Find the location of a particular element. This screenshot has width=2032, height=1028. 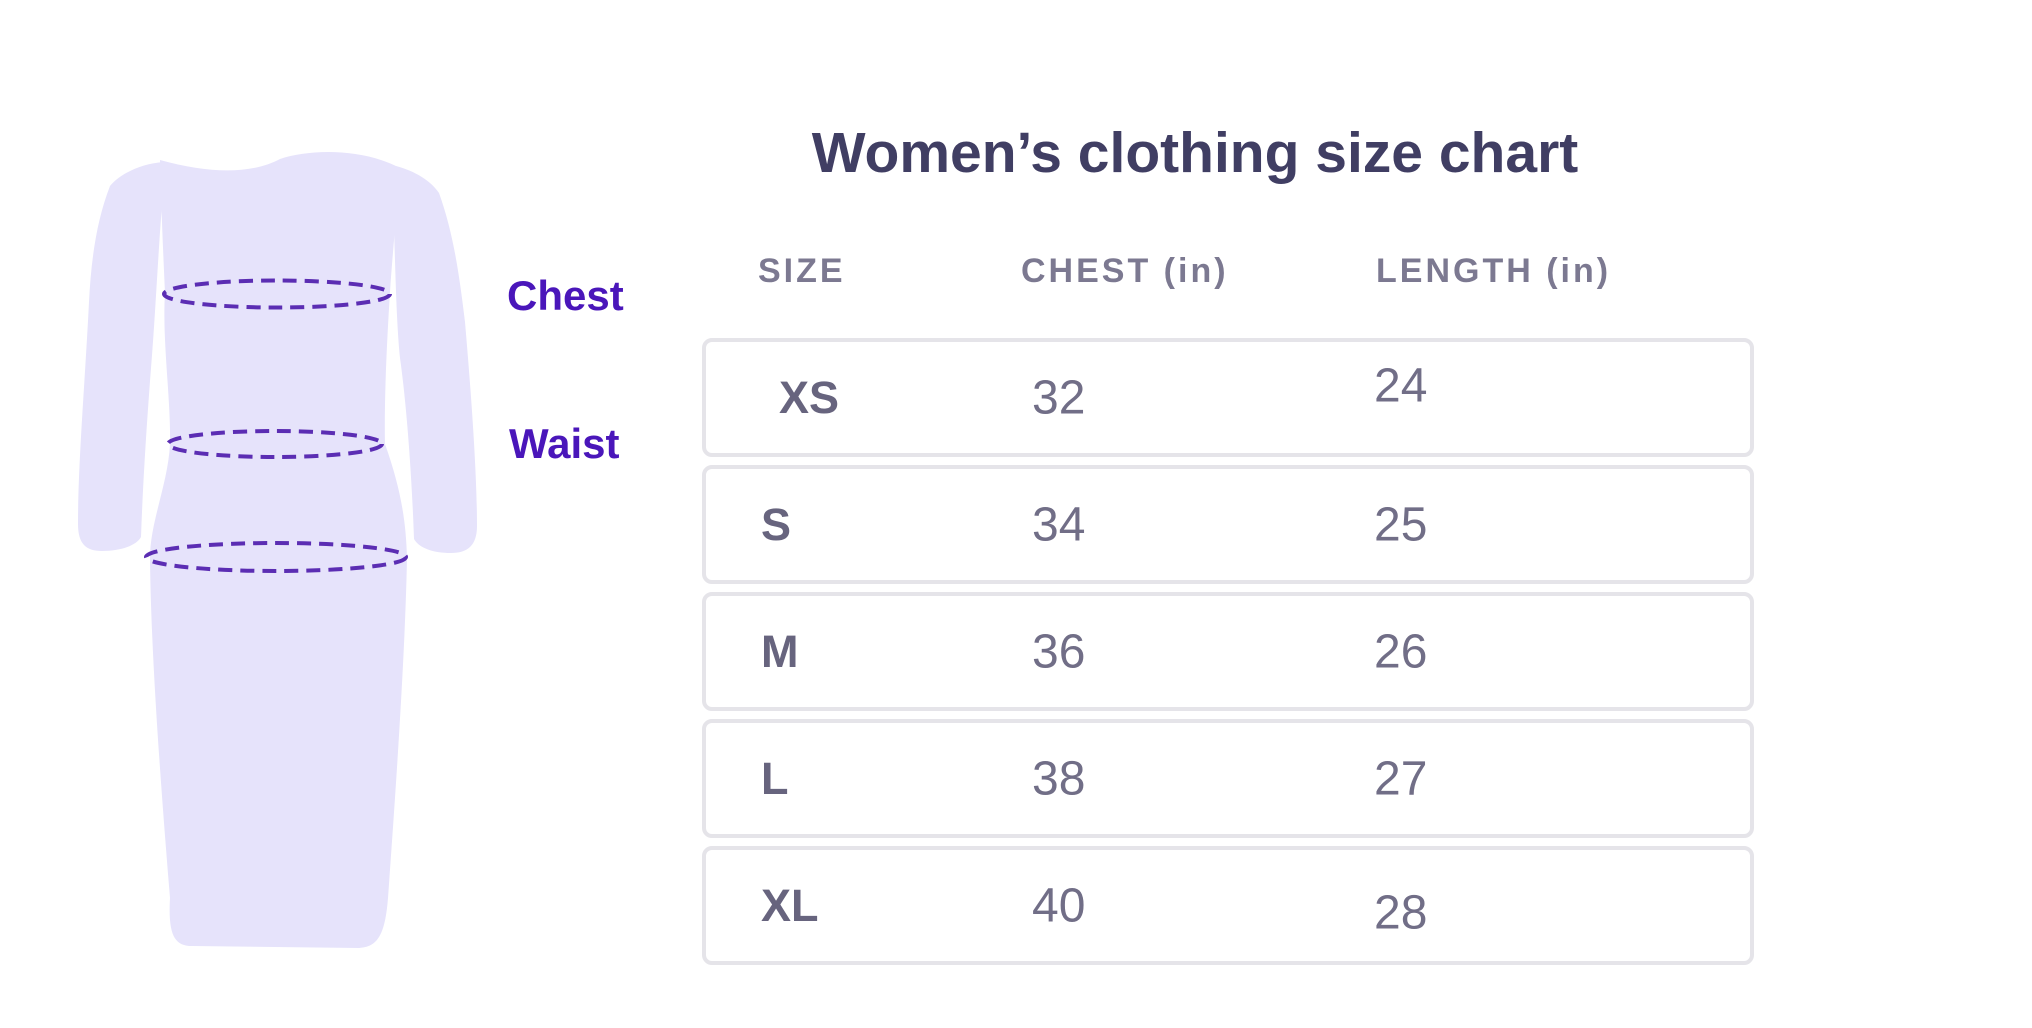

row-size-label: XS is located at coordinates (809, 397).